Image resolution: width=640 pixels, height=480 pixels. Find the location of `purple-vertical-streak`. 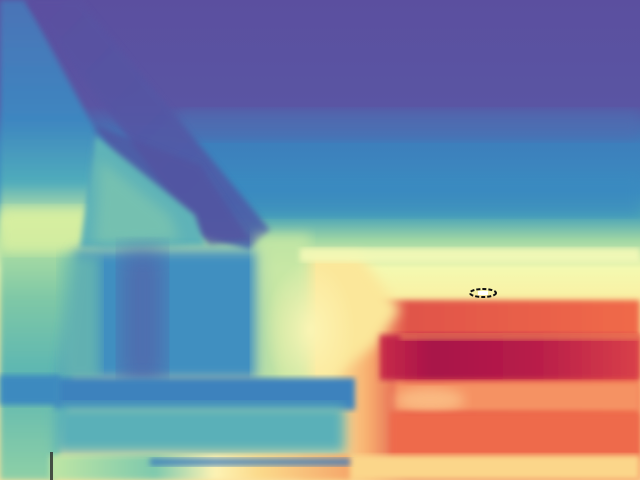

purple-vertical-streak is located at coordinates (142, 317).